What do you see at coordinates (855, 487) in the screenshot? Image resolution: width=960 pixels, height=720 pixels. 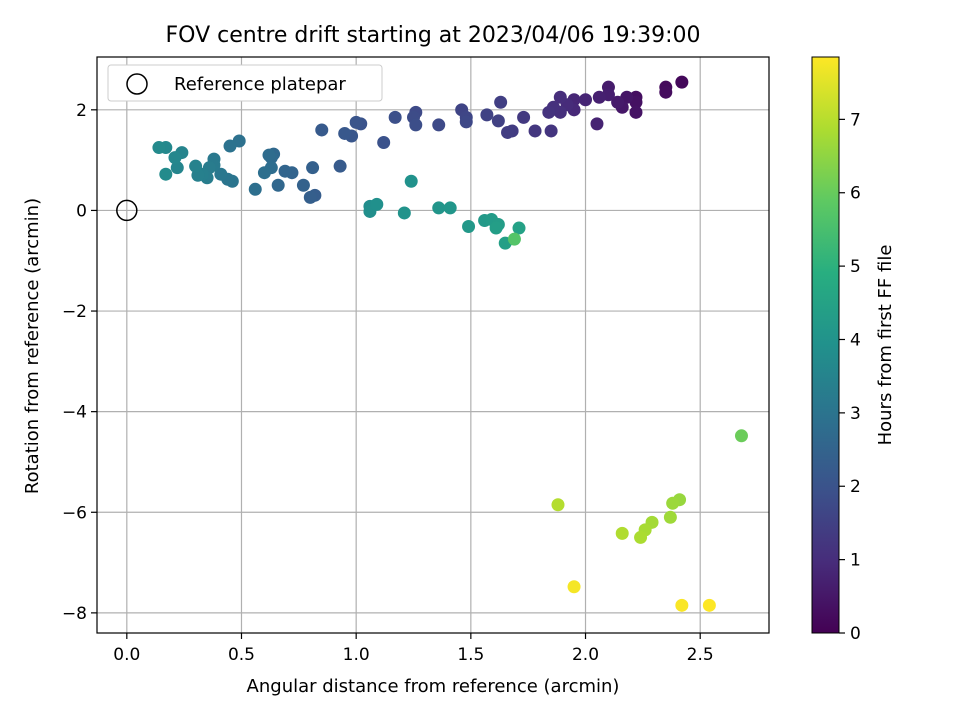 I see `colorbar-tick-label: 2` at bounding box center [855, 487].